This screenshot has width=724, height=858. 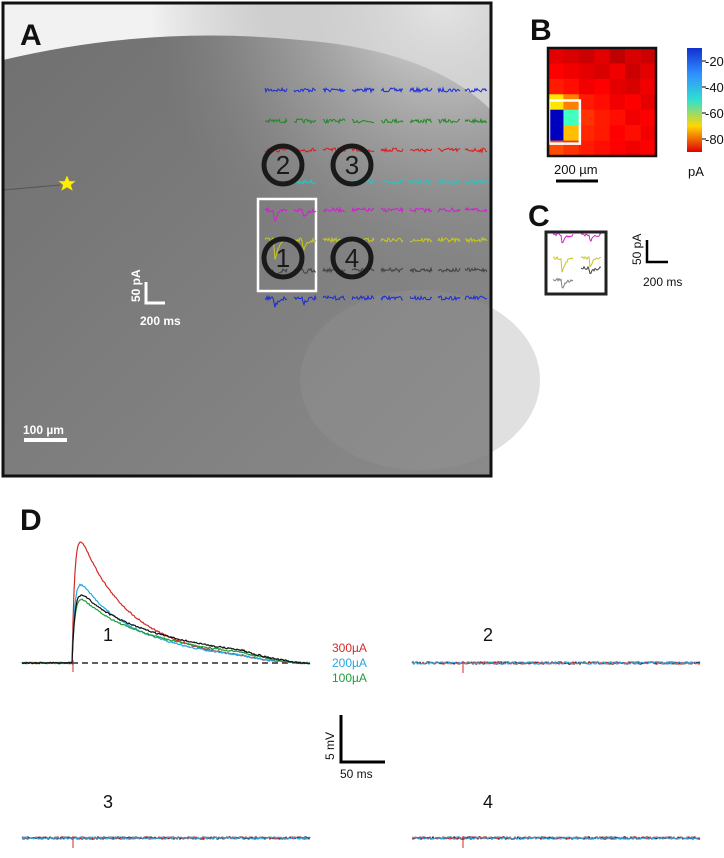 What do you see at coordinates (356, 774) in the screenshot?
I see `scale-label-x: 50 ms` at bounding box center [356, 774].